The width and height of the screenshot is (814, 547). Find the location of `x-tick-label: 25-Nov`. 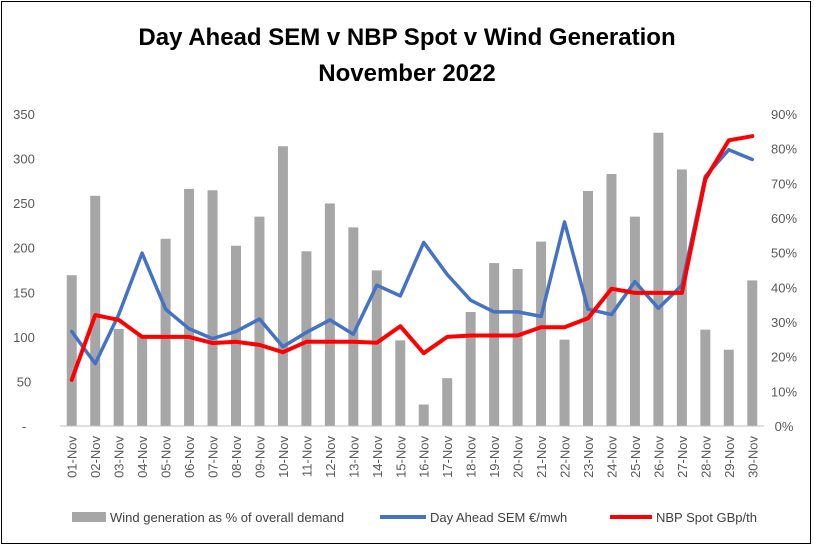

x-tick-label: 25-Nov is located at coordinates (635, 457).